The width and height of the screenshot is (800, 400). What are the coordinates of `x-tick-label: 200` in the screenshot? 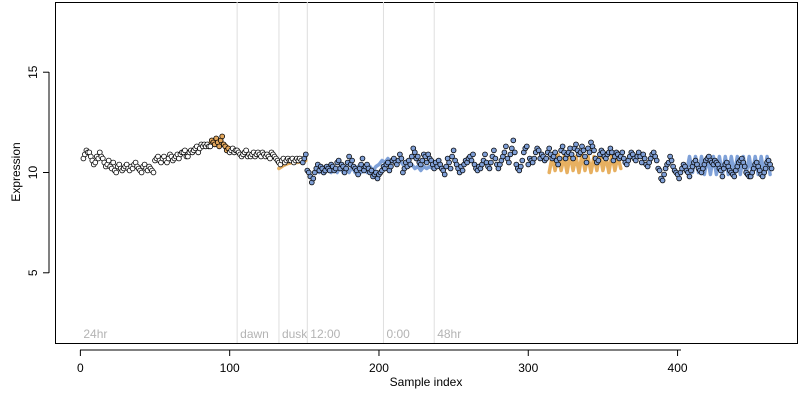 It's located at (379, 368).